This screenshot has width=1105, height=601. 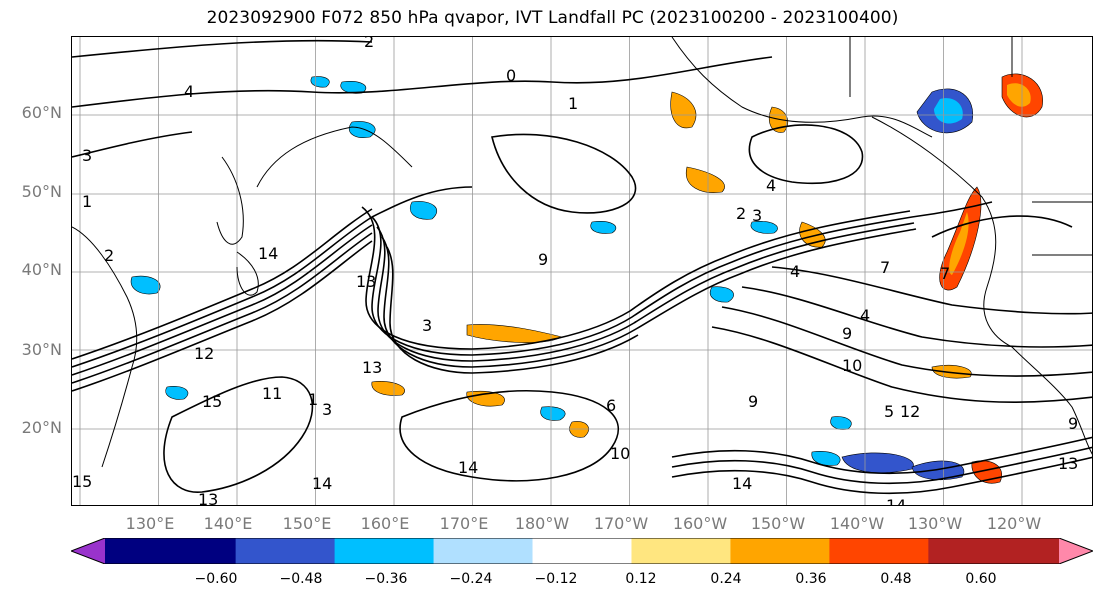 I want to click on lon-label-160e: 160°E, so click(x=385, y=523).